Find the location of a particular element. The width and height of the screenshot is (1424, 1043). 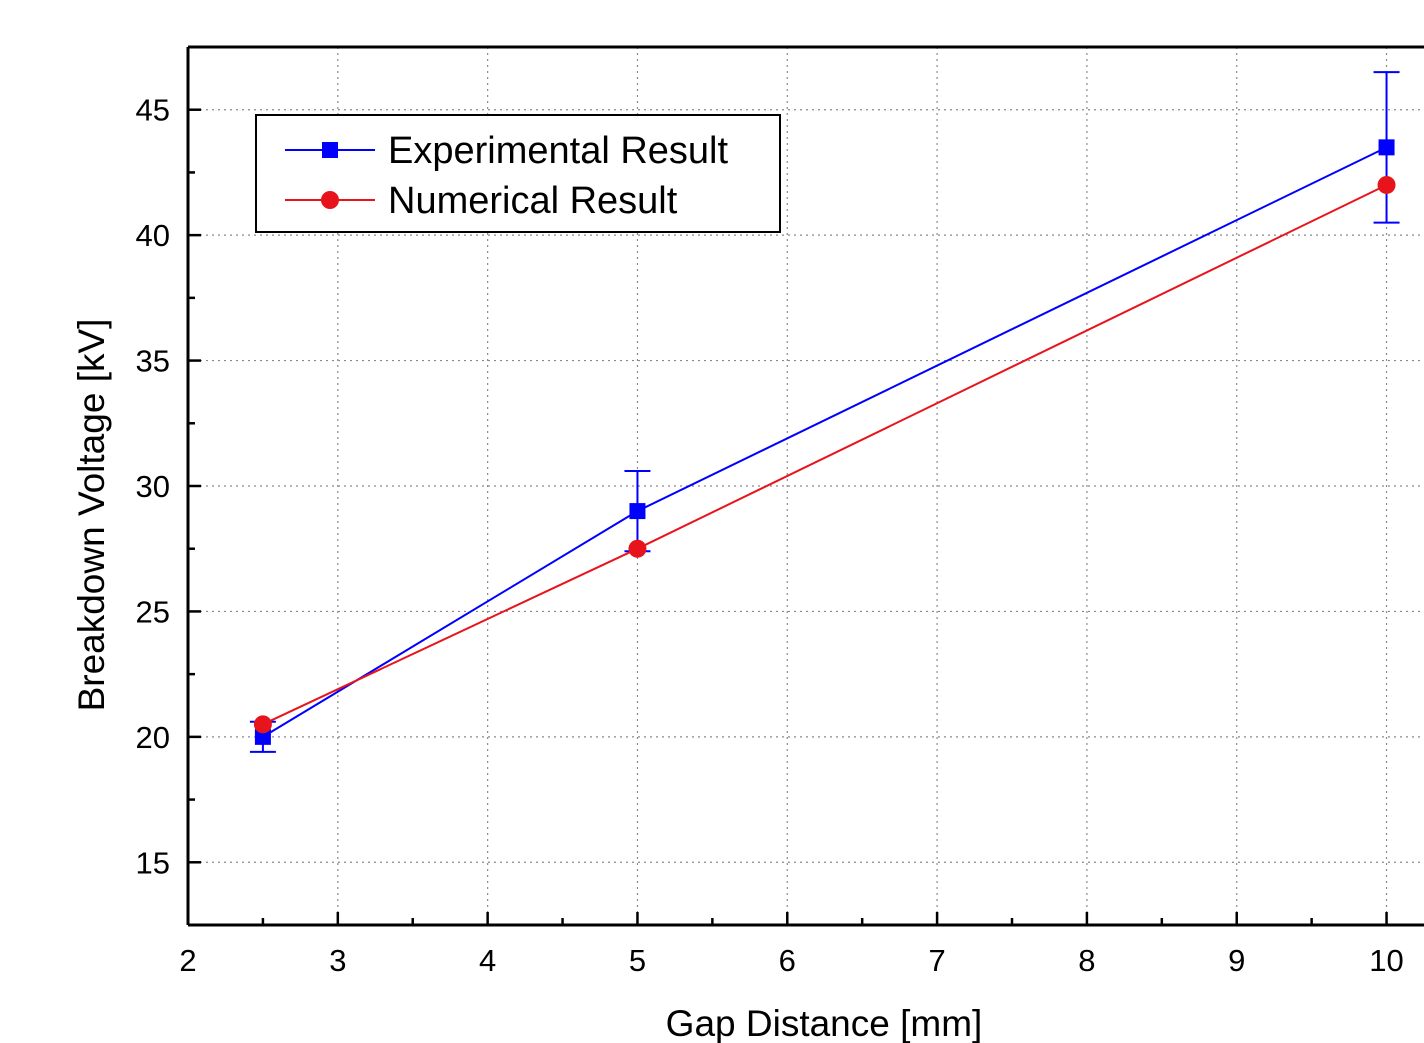

x-tick-label: 7 is located at coordinates (936, 960).